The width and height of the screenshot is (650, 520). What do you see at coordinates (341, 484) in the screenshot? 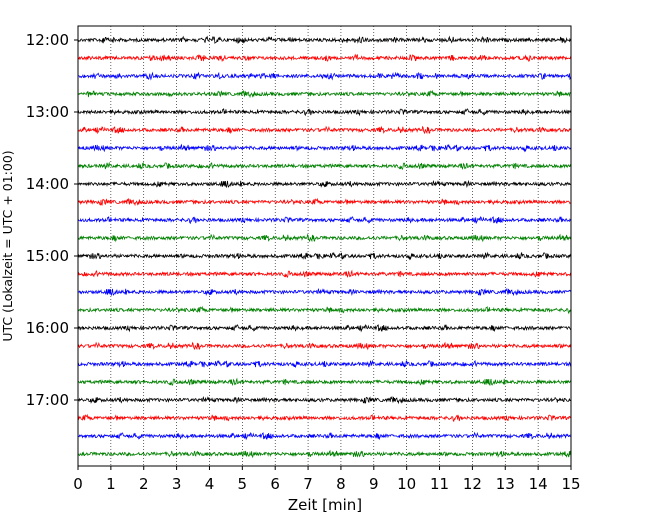
I see `x-tick-label: 8` at bounding box center [341, 484].